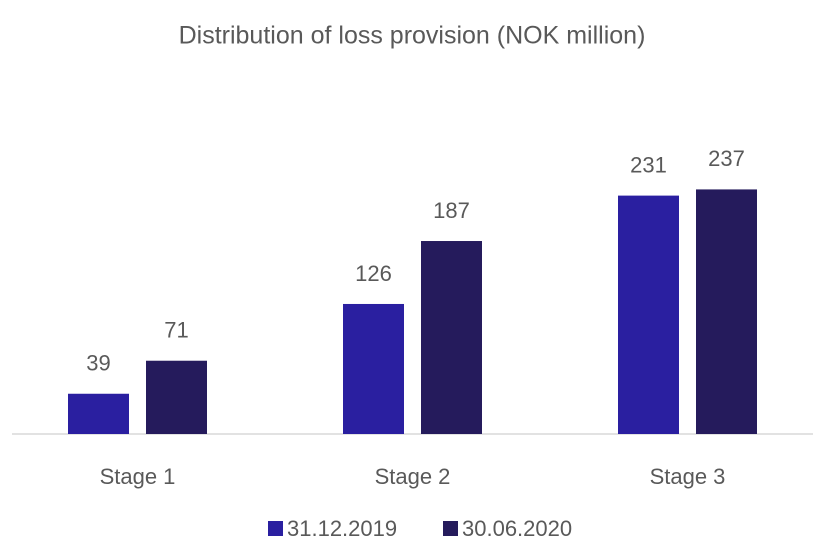 The image size is (825, 544). Describe the element at coordinates (373, 273) in the screenshot. I see `data-label: 126` at that location.